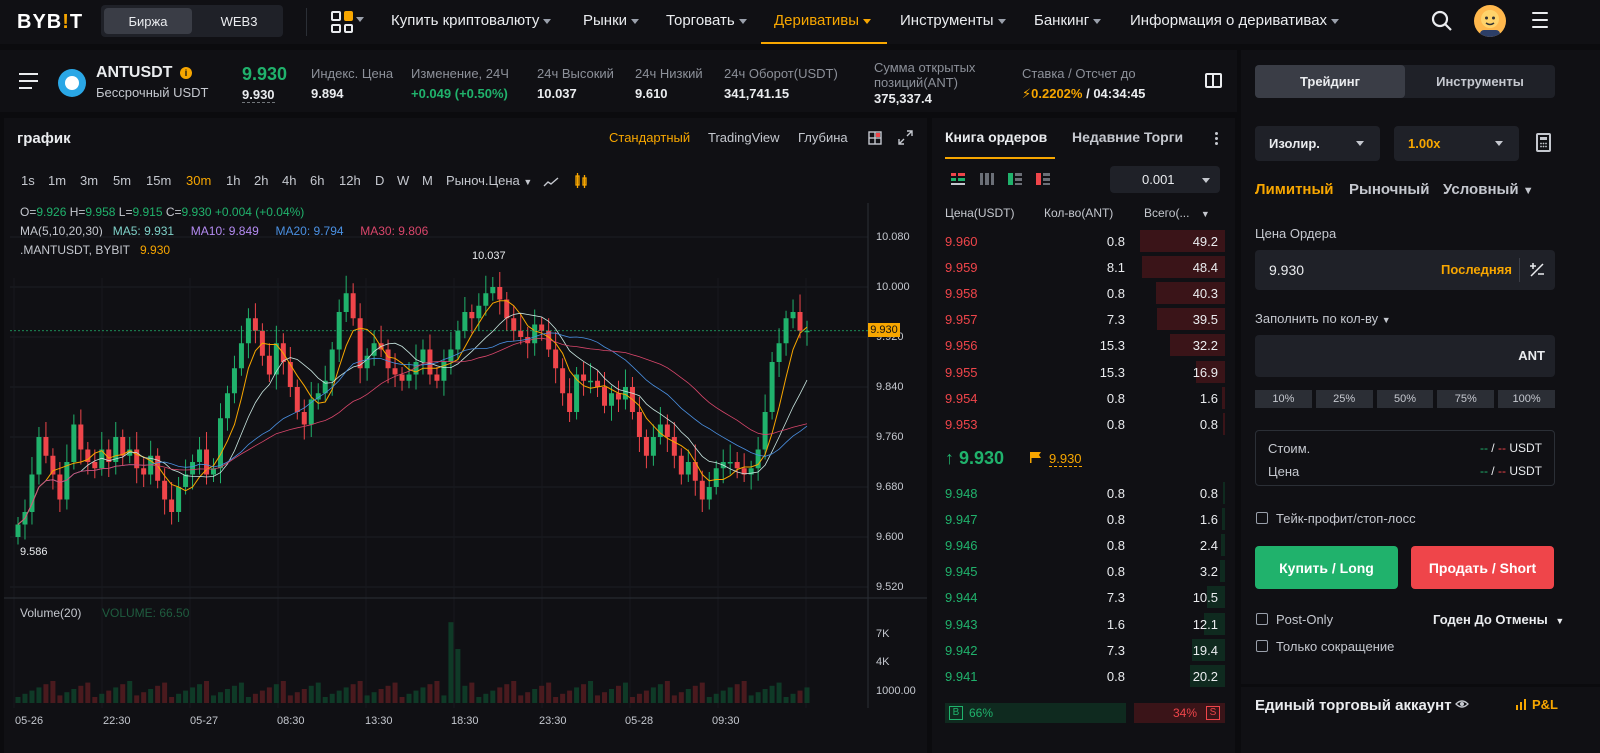 Image resolution: width=1600 pixels, height=753 pixels. What do you see at coordinates (953, 20) in the screenshot?
I see `nav-tools: Инструменты` at bounding box center [953, 20].